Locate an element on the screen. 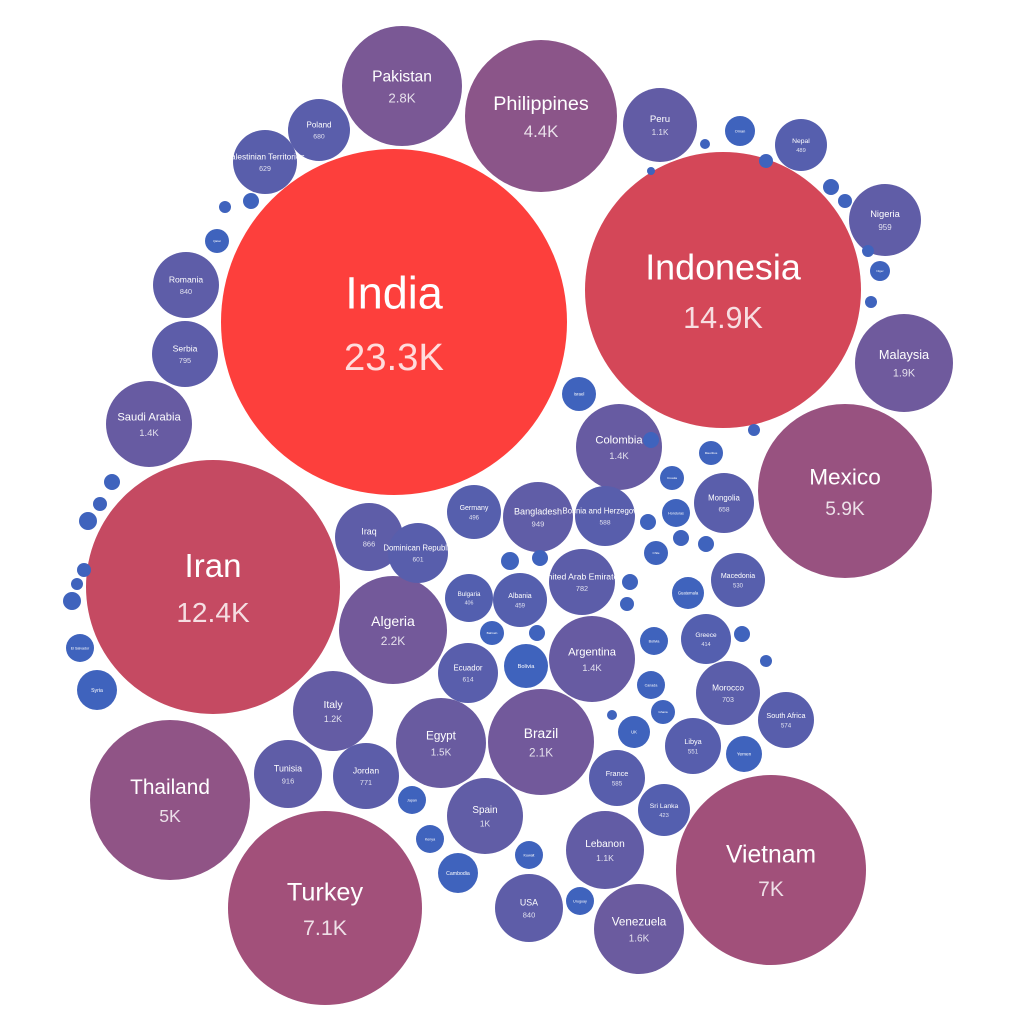 The width and height of the screenshot is (1021, 1024). bubble-malta is located at coordinates (537, 633).